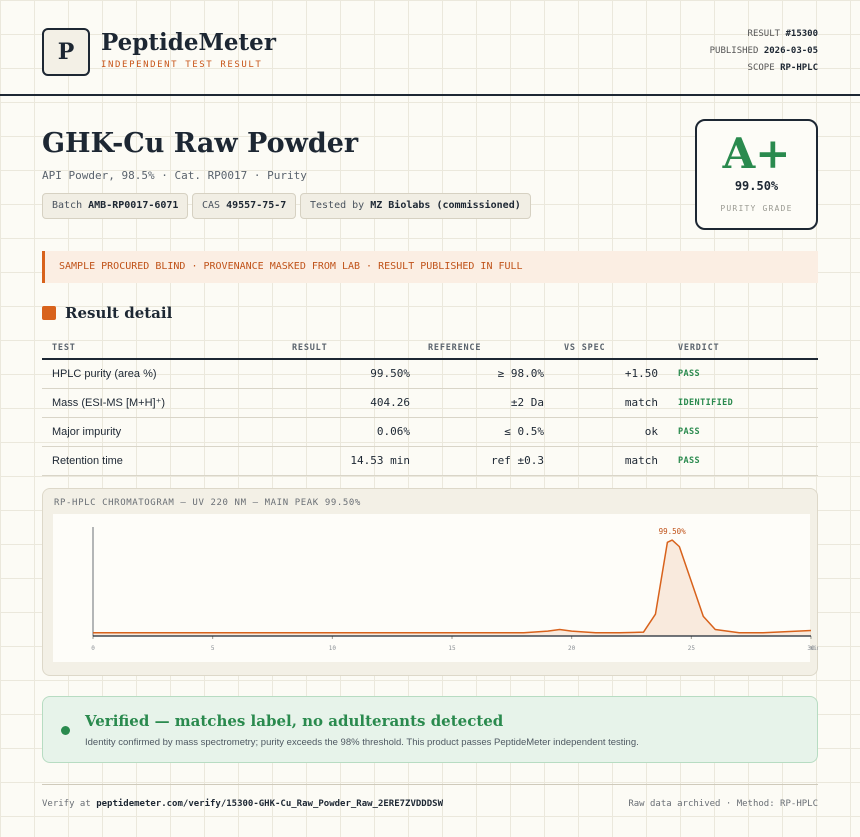 The height and width of the screenshot is (837, 860). Describe the element at coordinates (119, 313) in the screenshot. I see `section-title: Result detail` at that location.